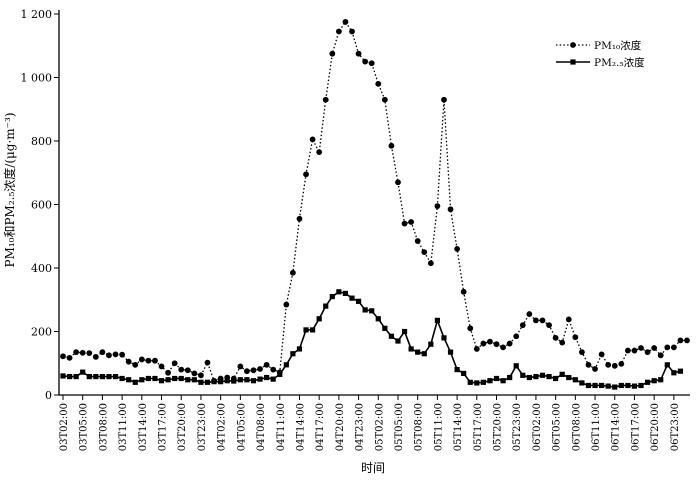 Image resolution: width=700 pixels, height=482 pixels. Describe the element at coordinates (379, 427) in the screenshot. I see `x-tick-label: 05T02:00` at that location.